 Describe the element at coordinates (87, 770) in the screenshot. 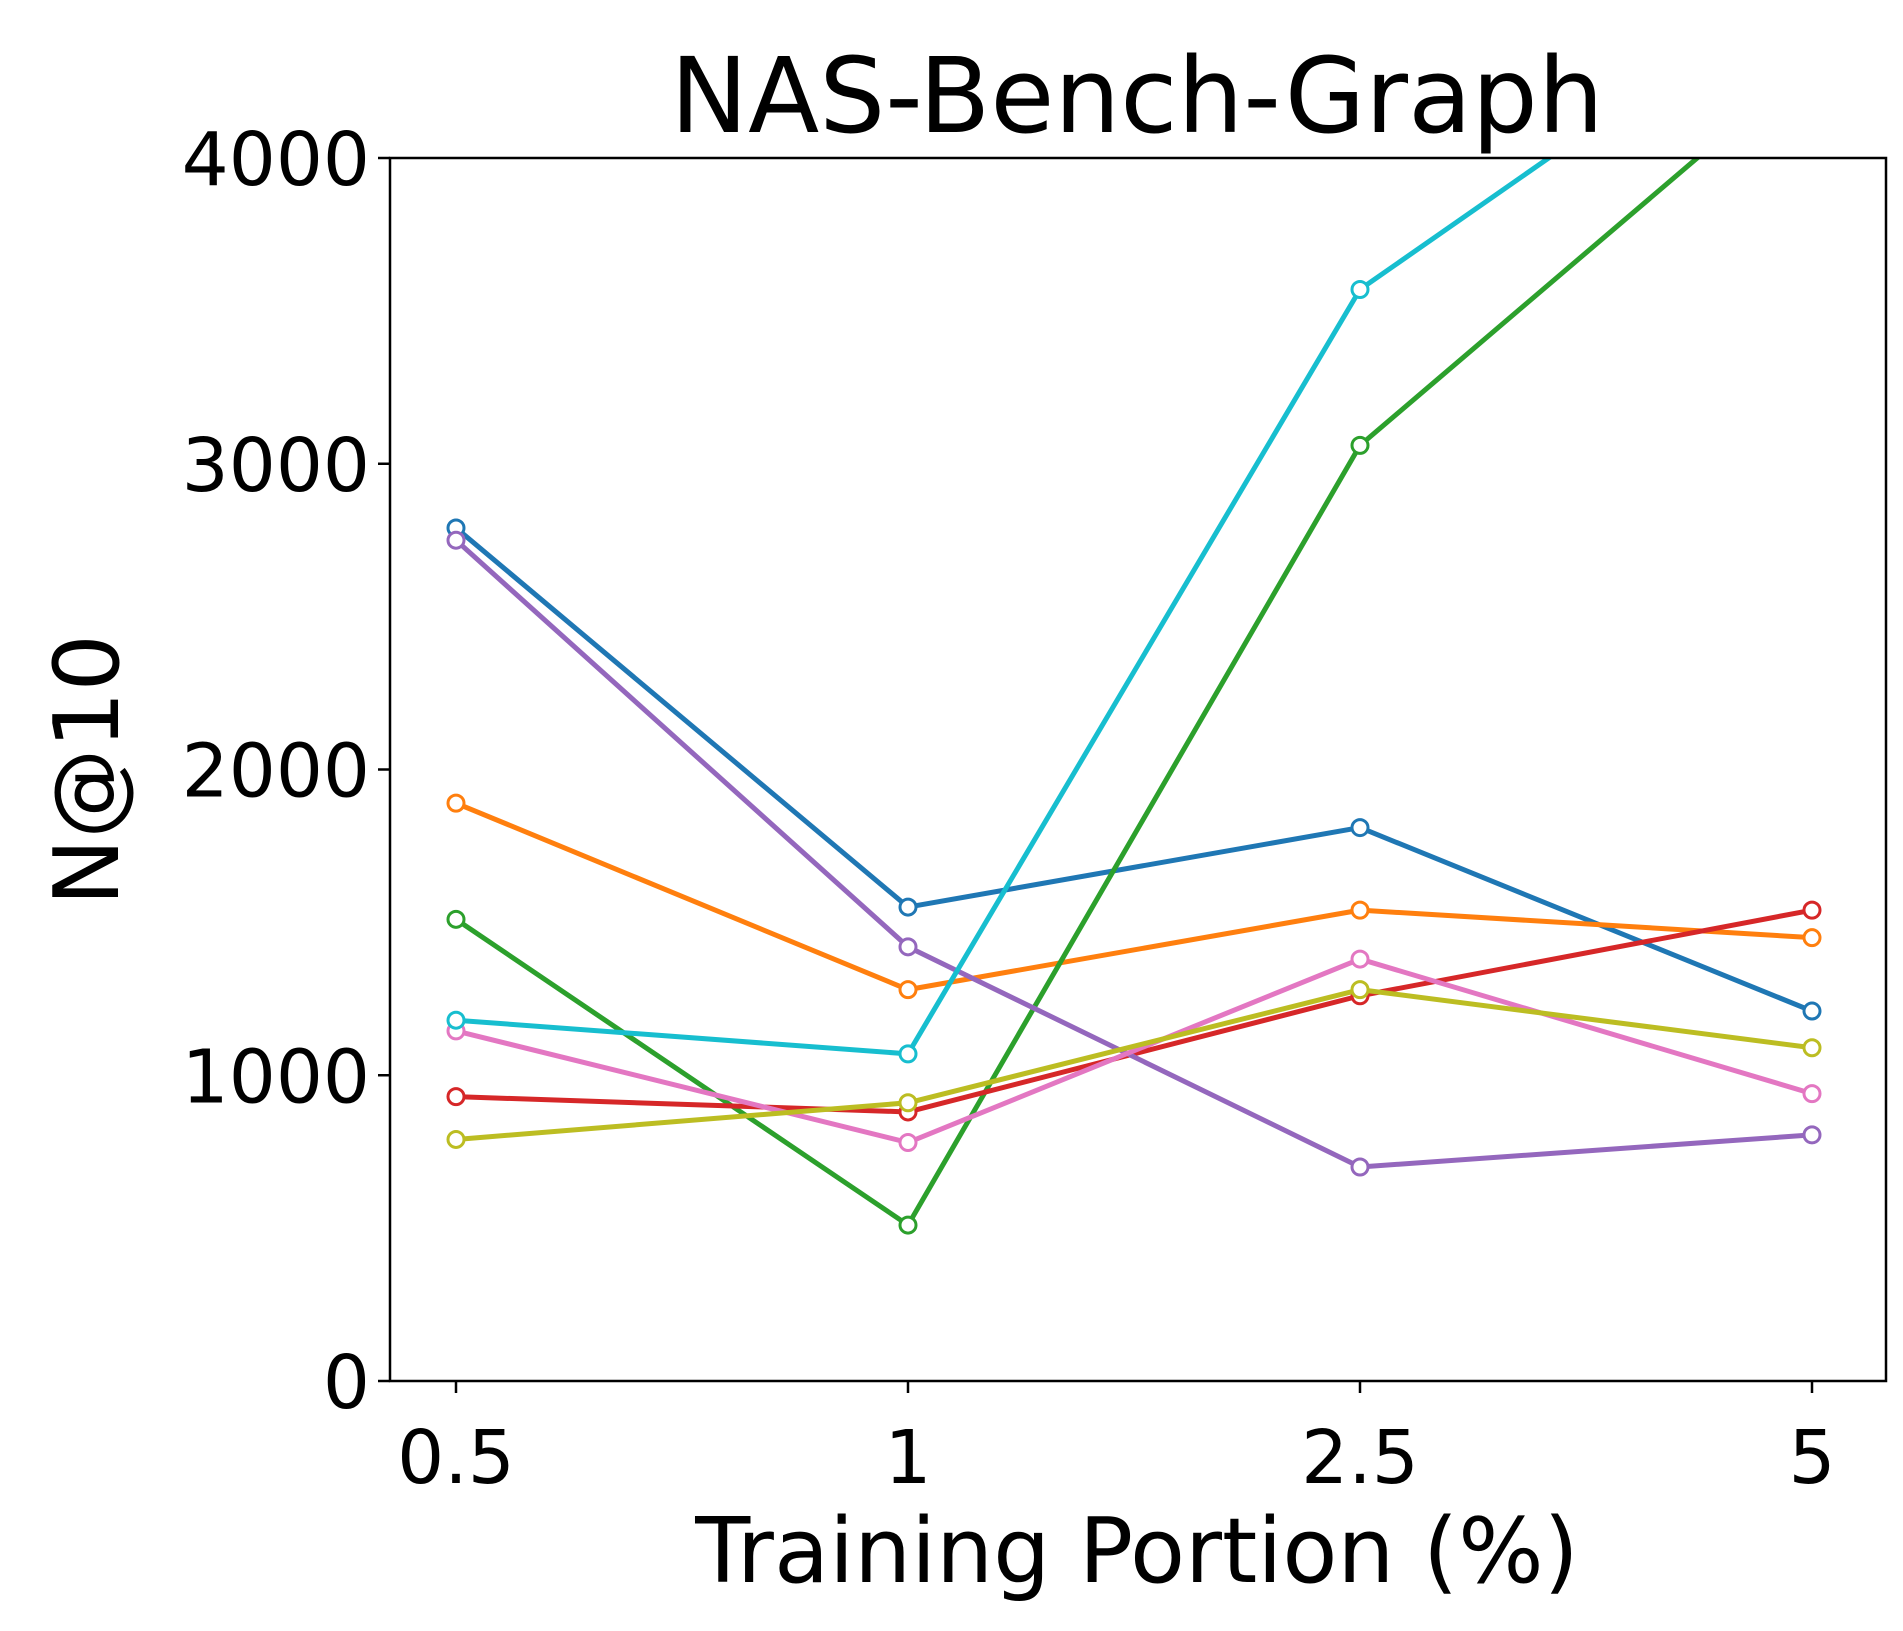

I see `y-axis-label: N@10` at that location.